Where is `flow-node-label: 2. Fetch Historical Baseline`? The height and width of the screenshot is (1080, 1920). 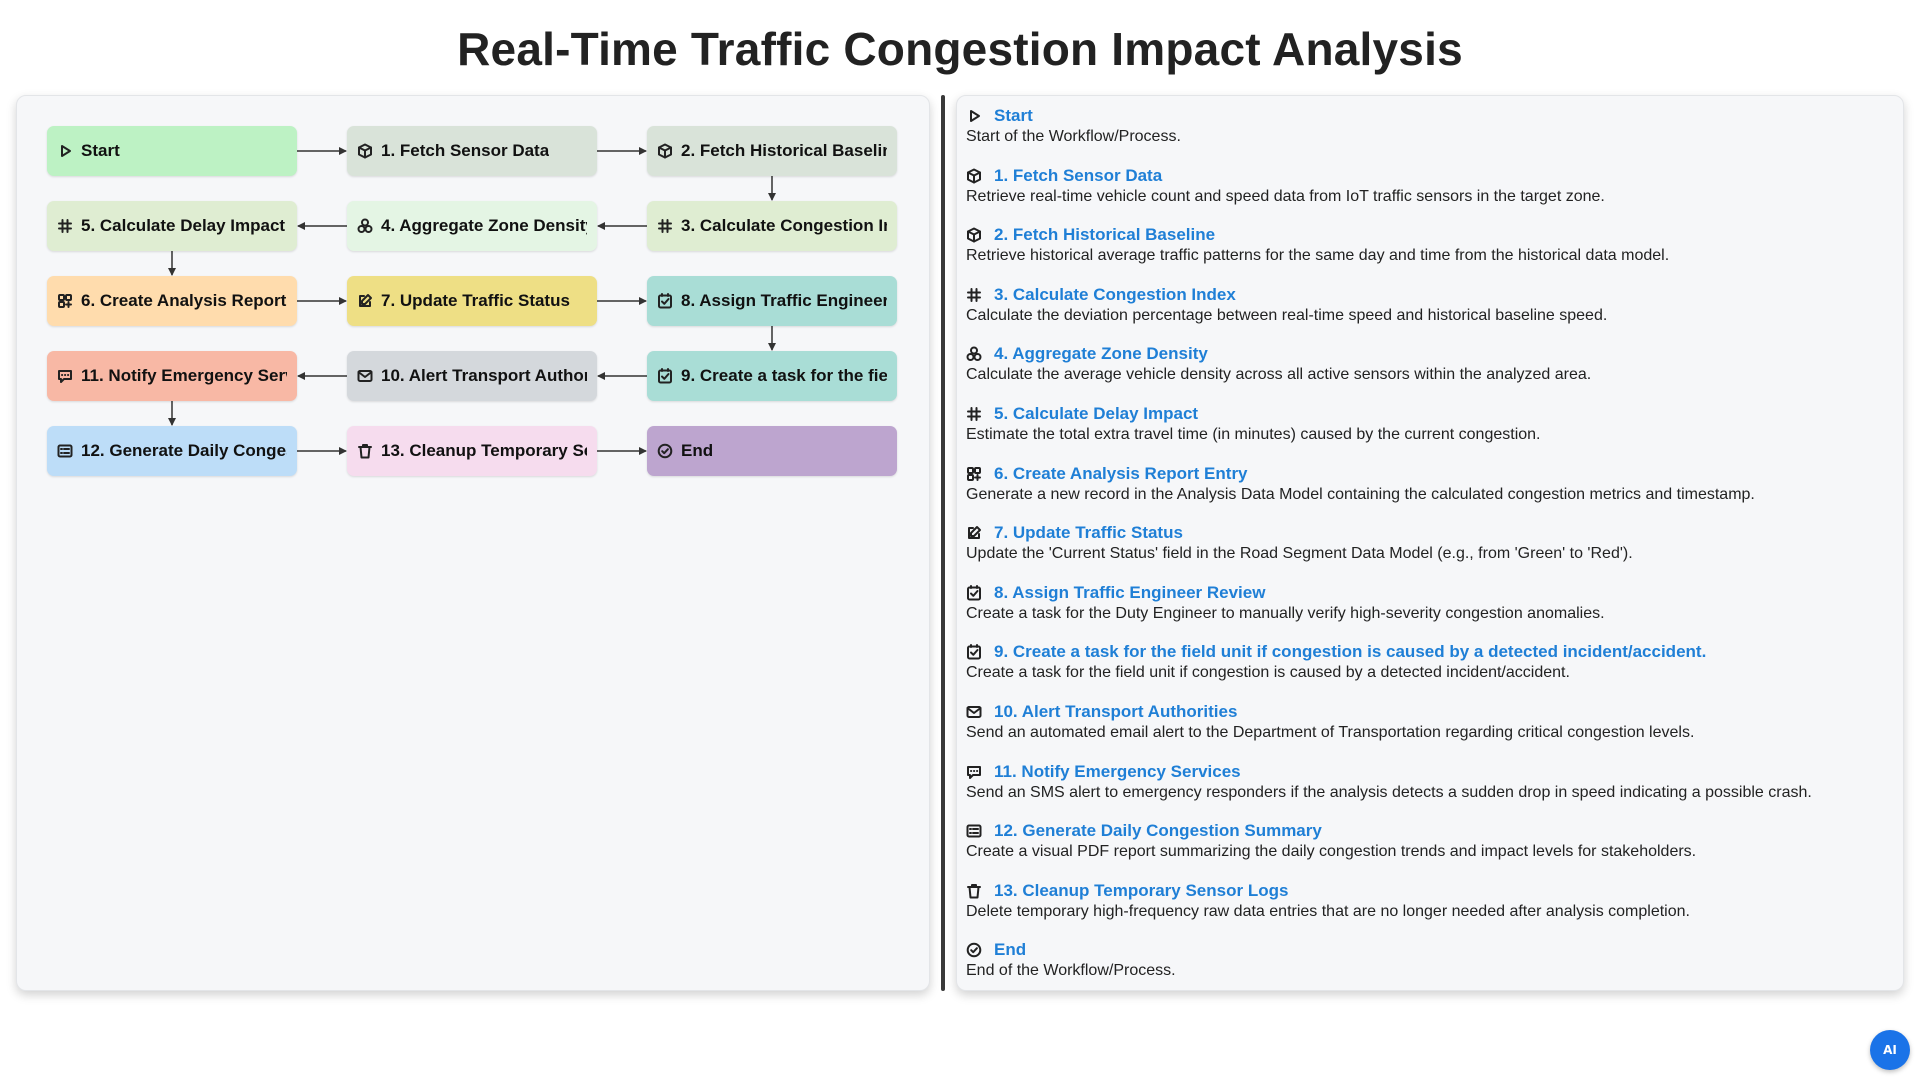 flow-node-label: 2. Fetch Historical Baseline is located at coordinates (784, 150).